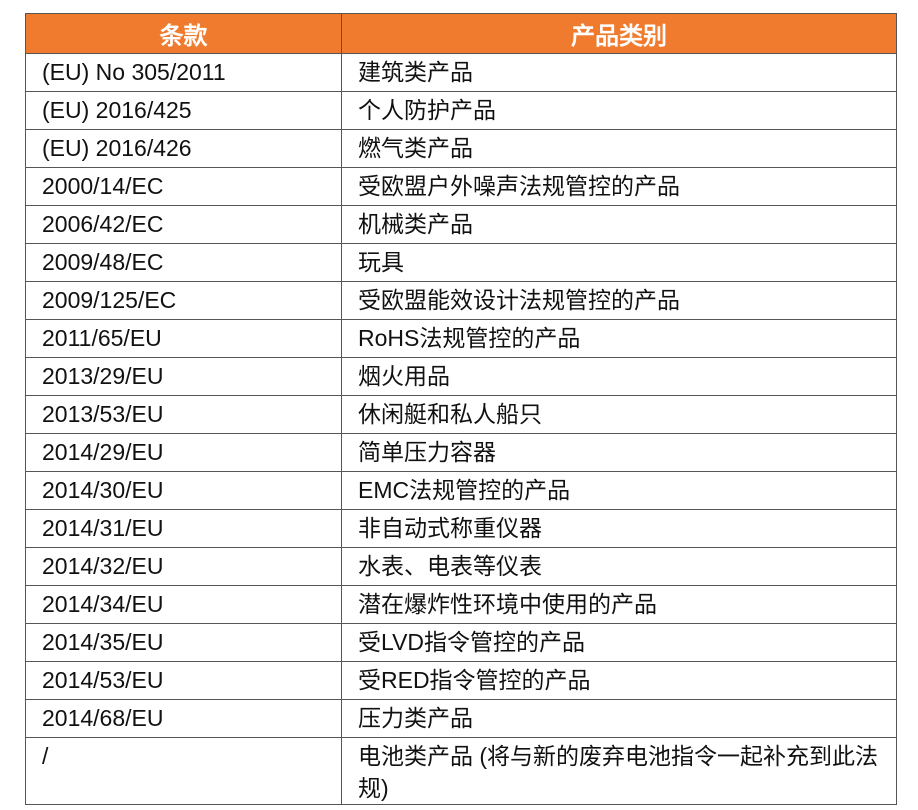 The width and height of the screenshot is (918, 810). Describe the element at coordinates (183, 566) in the screenshot. I see `clause-cell: 2014/32/EU` at that location.